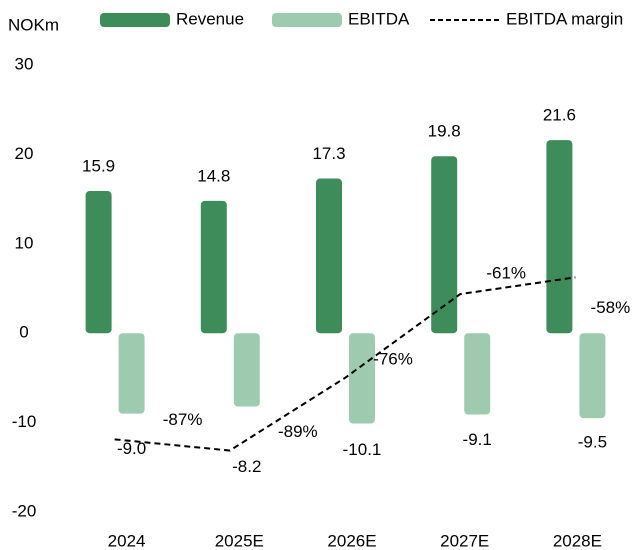 The image size is (636, 550). What do you see at coordinates (379, 18) in the screenshot?
I see `legend-label: EBITDA` at bounding box center [379, 18].